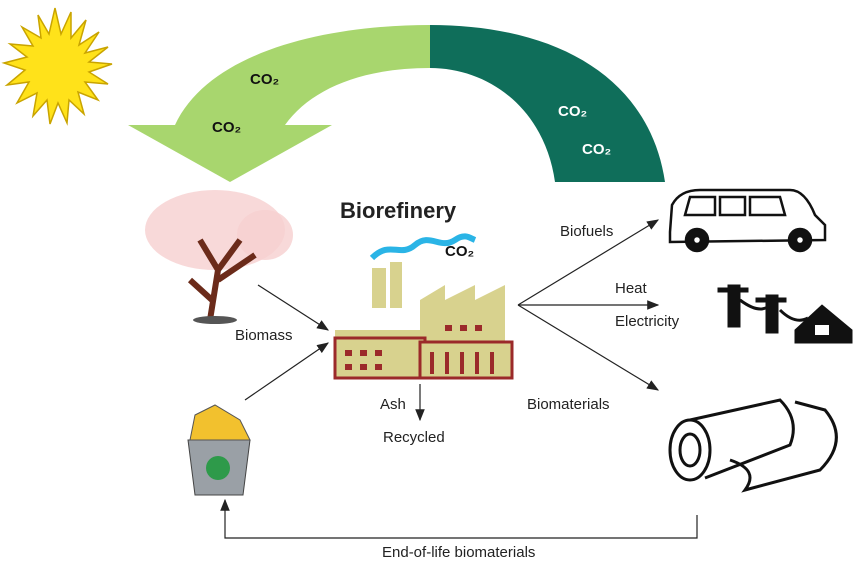  Describe the element at coordinates (398, 210) in the screenshot. I see `title: Biorefinery` at that location.